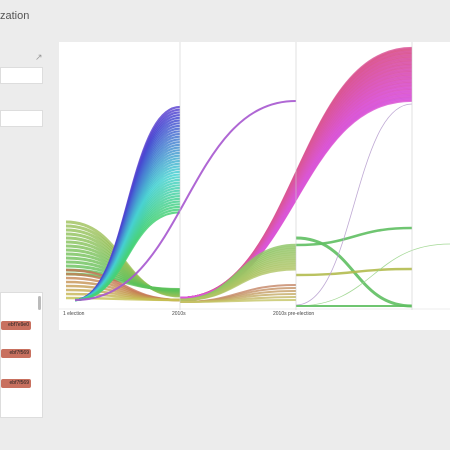  I want to click on scrollbar, so click(39, 303).